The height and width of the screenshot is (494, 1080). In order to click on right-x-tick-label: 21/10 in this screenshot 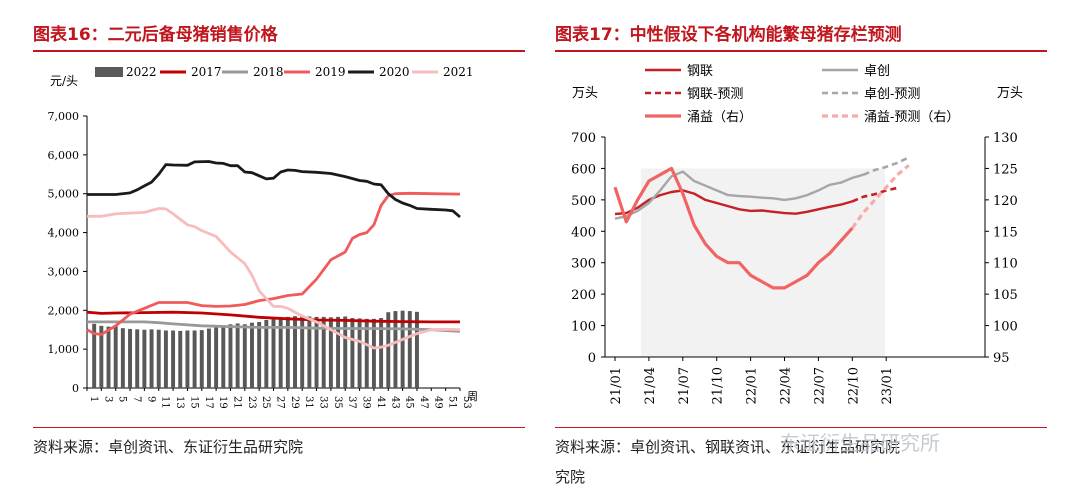, I will do `click(718, 385)`.